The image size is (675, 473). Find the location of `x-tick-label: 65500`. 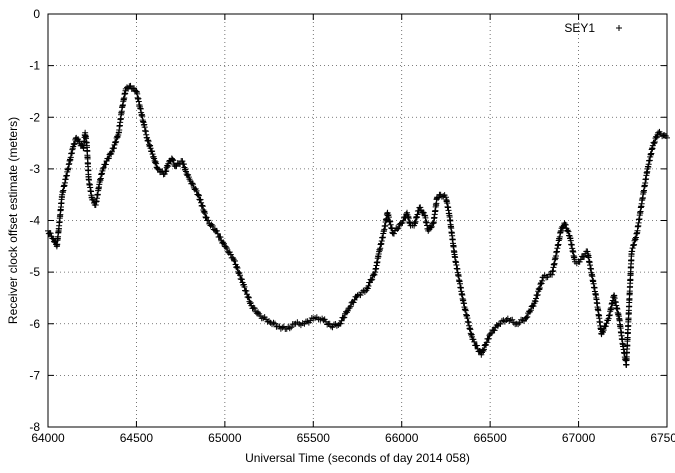

x-tick-label: 65500 is located at coordinates (314, 438).